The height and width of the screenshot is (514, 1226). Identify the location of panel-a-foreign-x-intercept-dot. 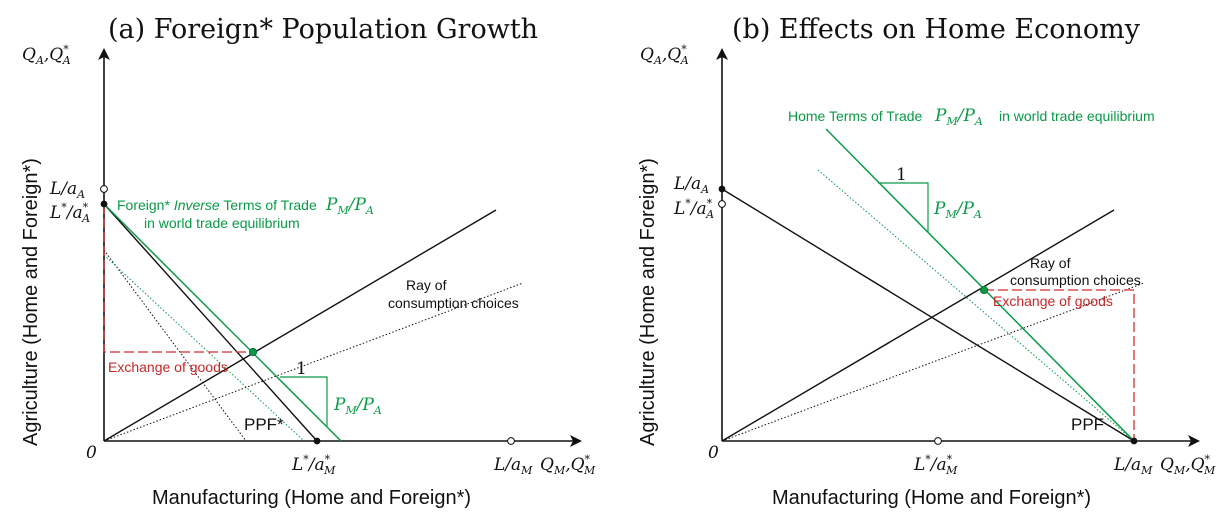
(317, 441).